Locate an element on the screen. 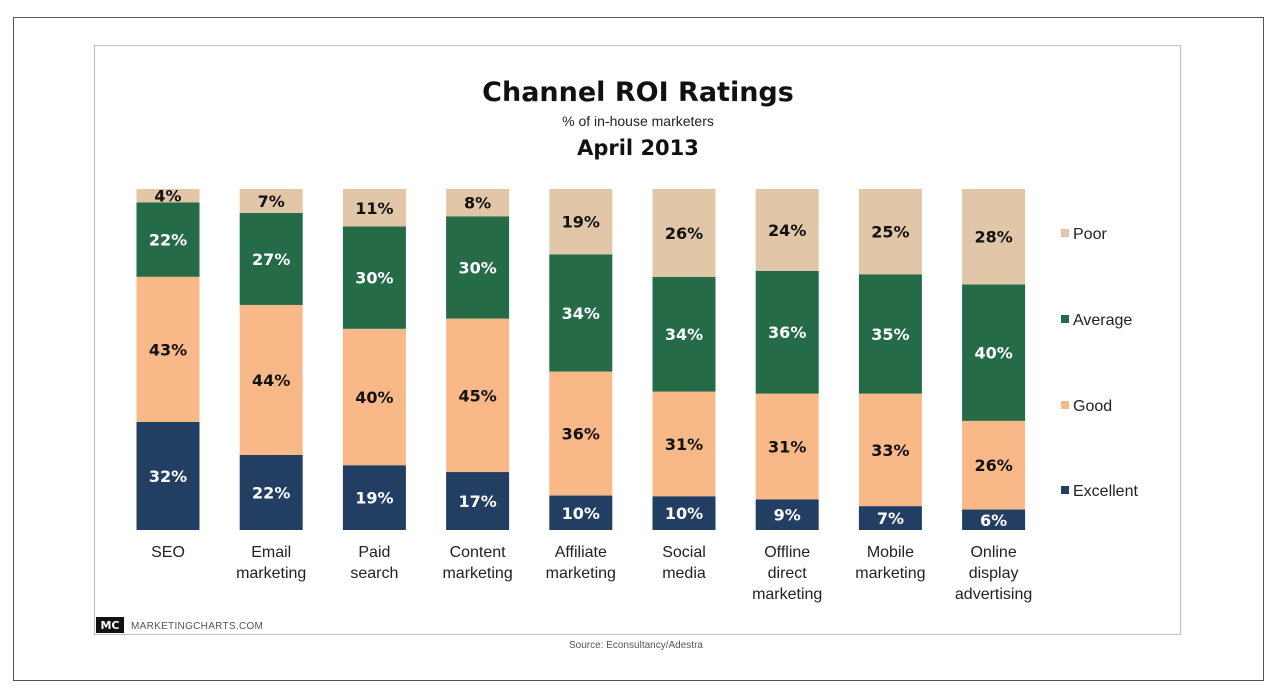  value-label-average-4: 34% is located at coordinates (581, 313).